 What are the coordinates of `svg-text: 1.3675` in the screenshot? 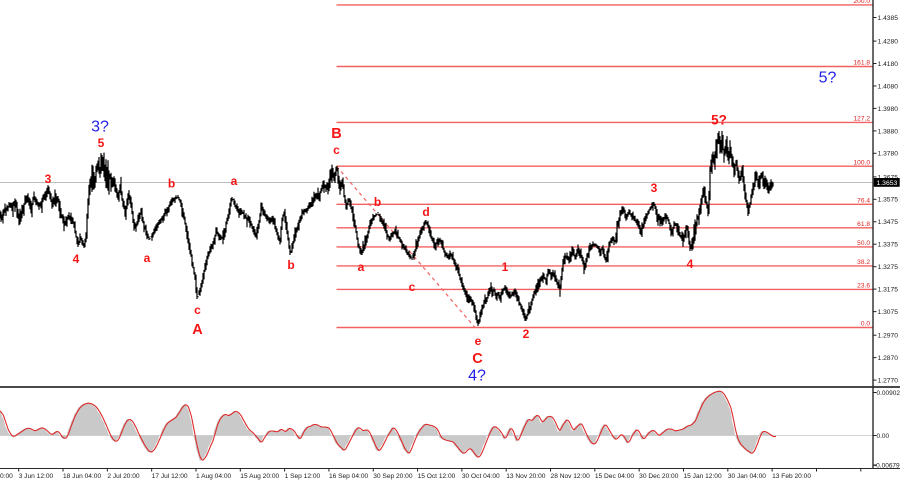 It's located at (888, 177).